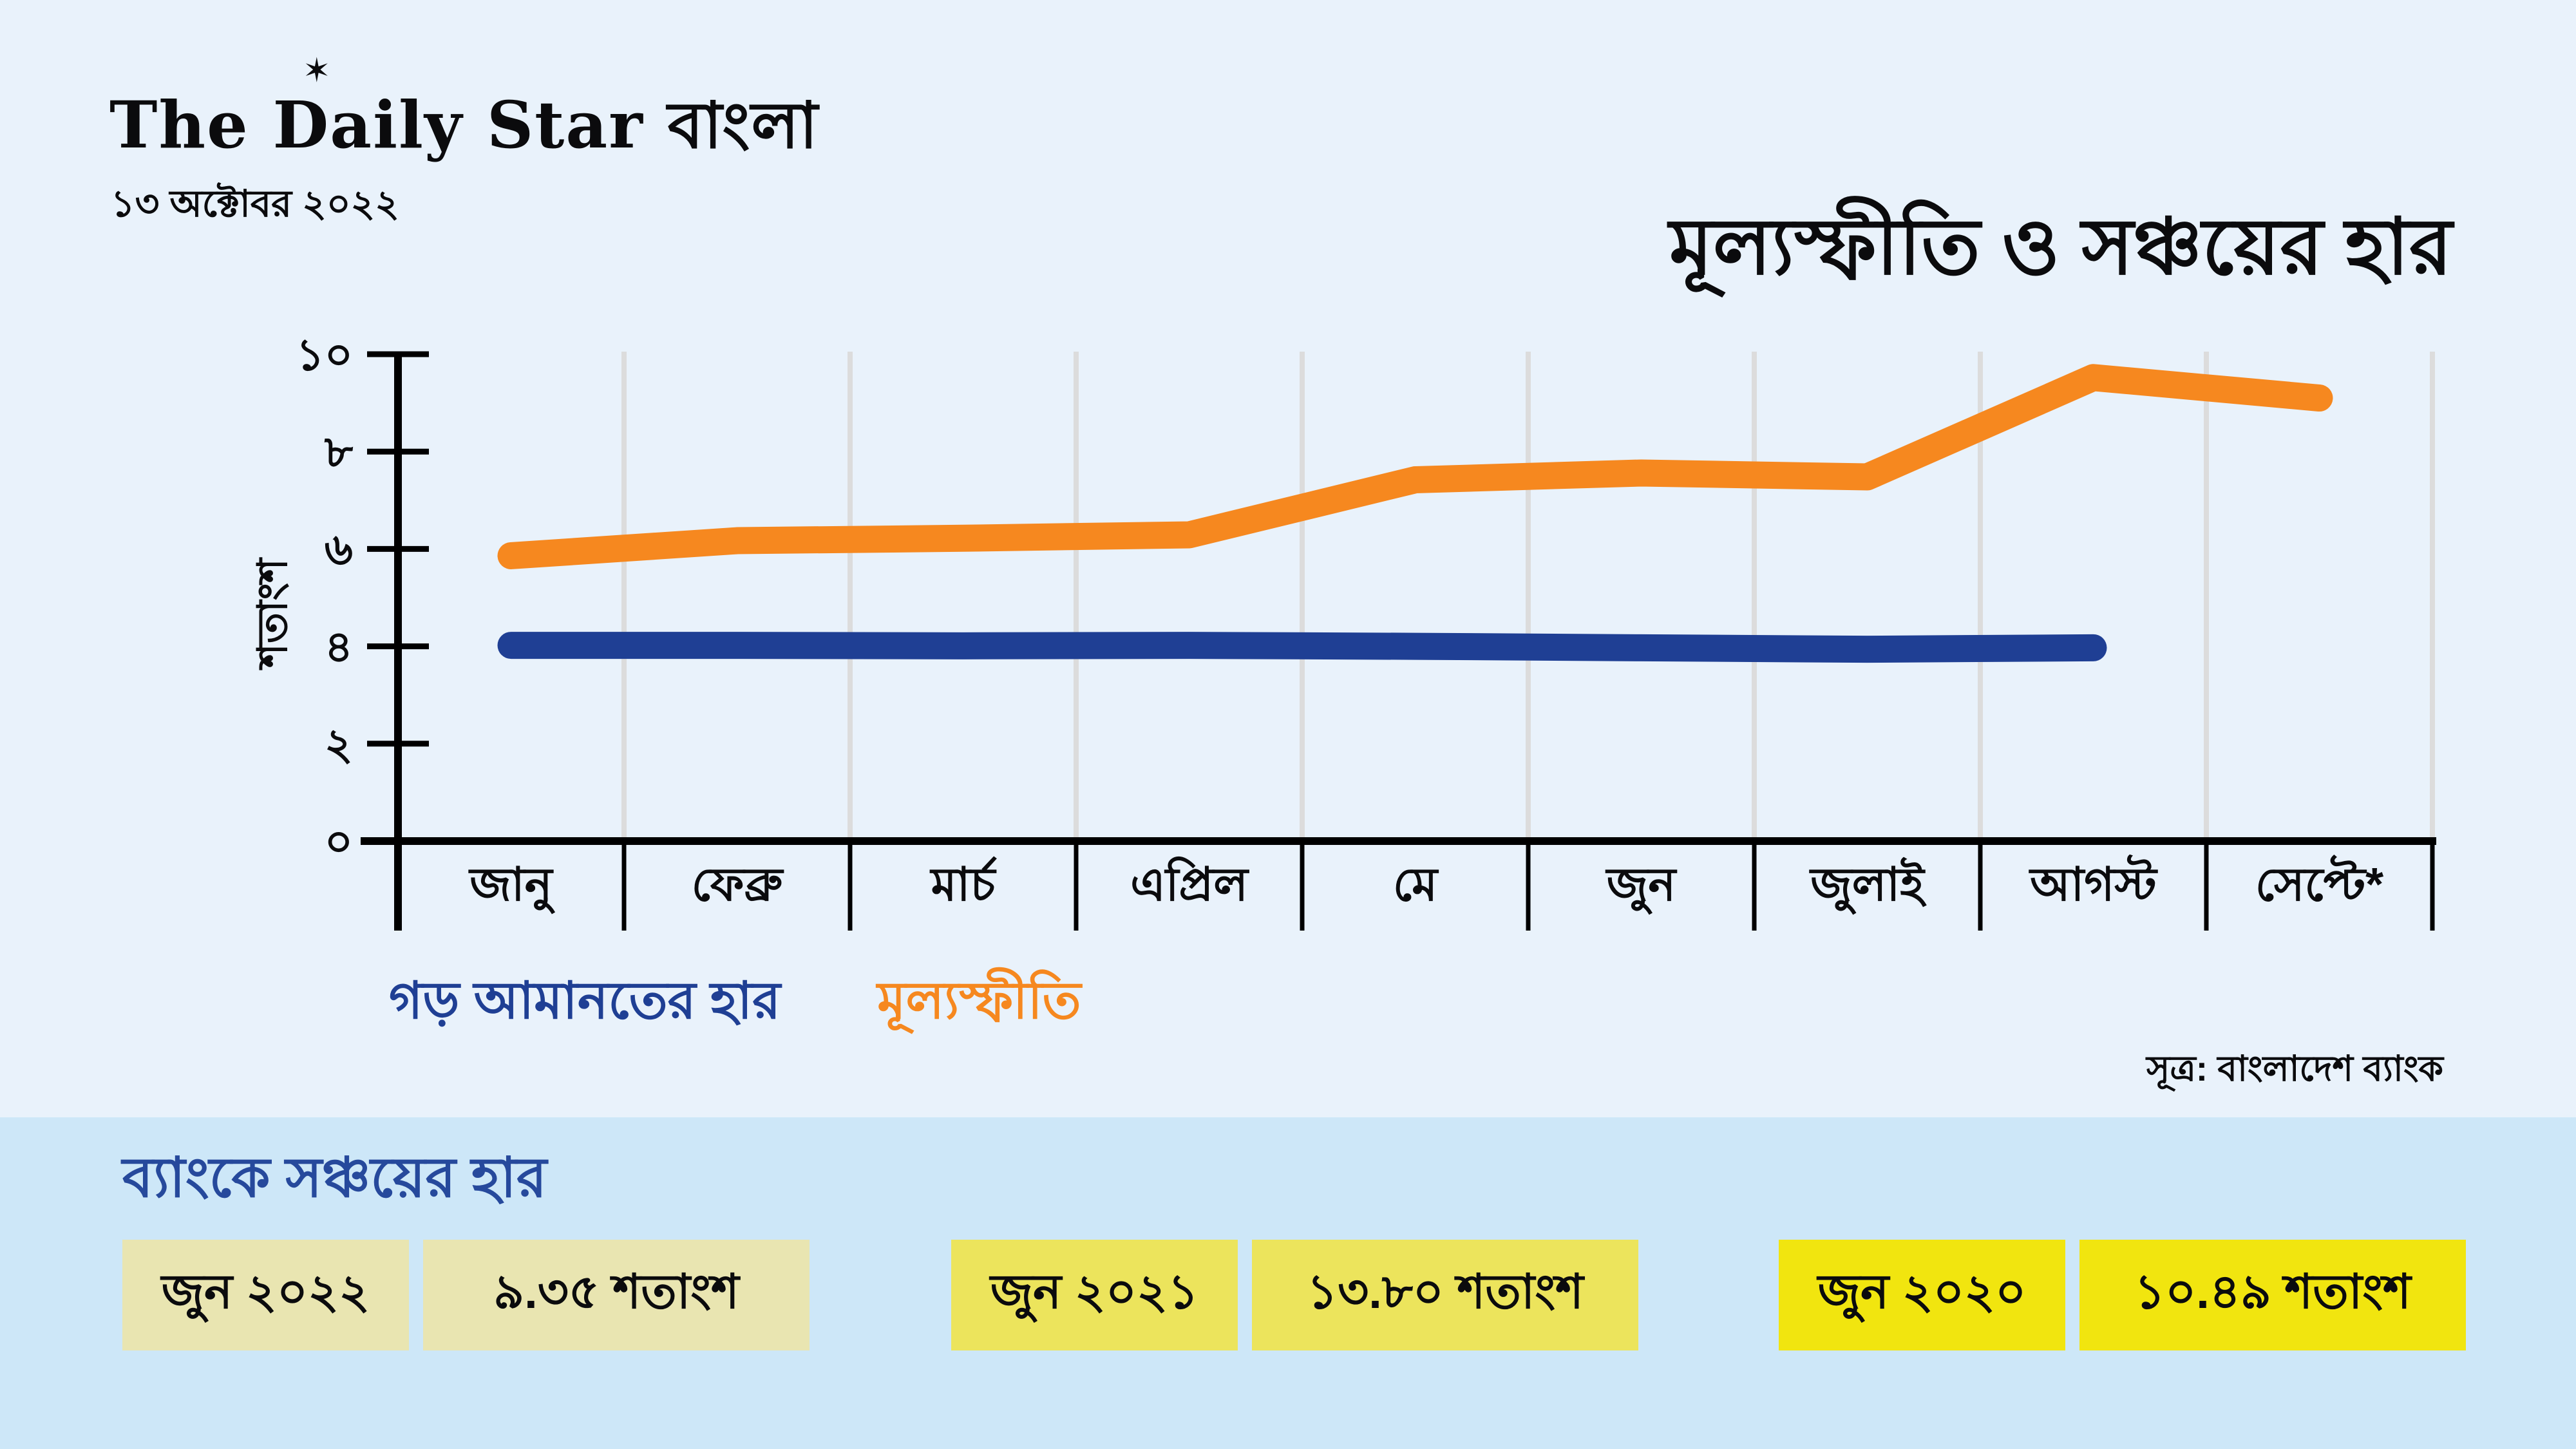 This screenshot has height=1449, width=2576. What do you see at coordinates (334, 1178) in the screenshot?
I see `panel-heading: ব্যাংকে সঞ্চয়ের হার` at bounding box center [334, 1178].